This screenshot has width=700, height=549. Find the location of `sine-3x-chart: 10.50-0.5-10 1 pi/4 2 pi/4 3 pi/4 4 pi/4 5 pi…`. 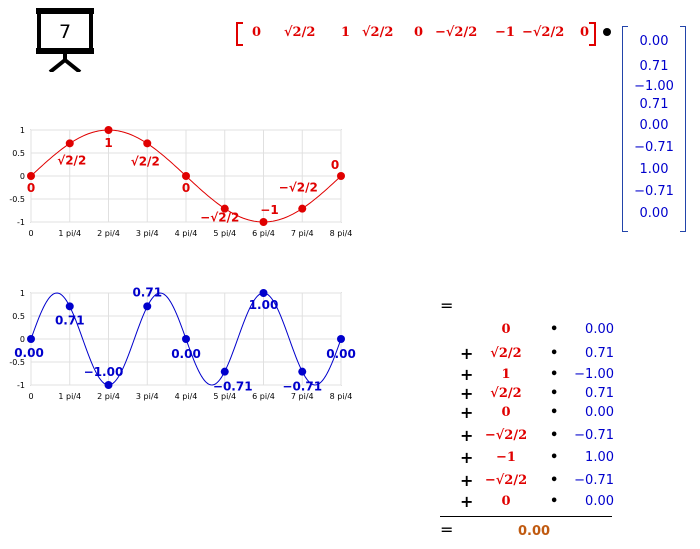

sine-3x-chart: 10.50-0.5-10 1 pi/4 2 pi/4 3 pi/4 4 pi/4 5 pi… is located at coordinates (182, 343).